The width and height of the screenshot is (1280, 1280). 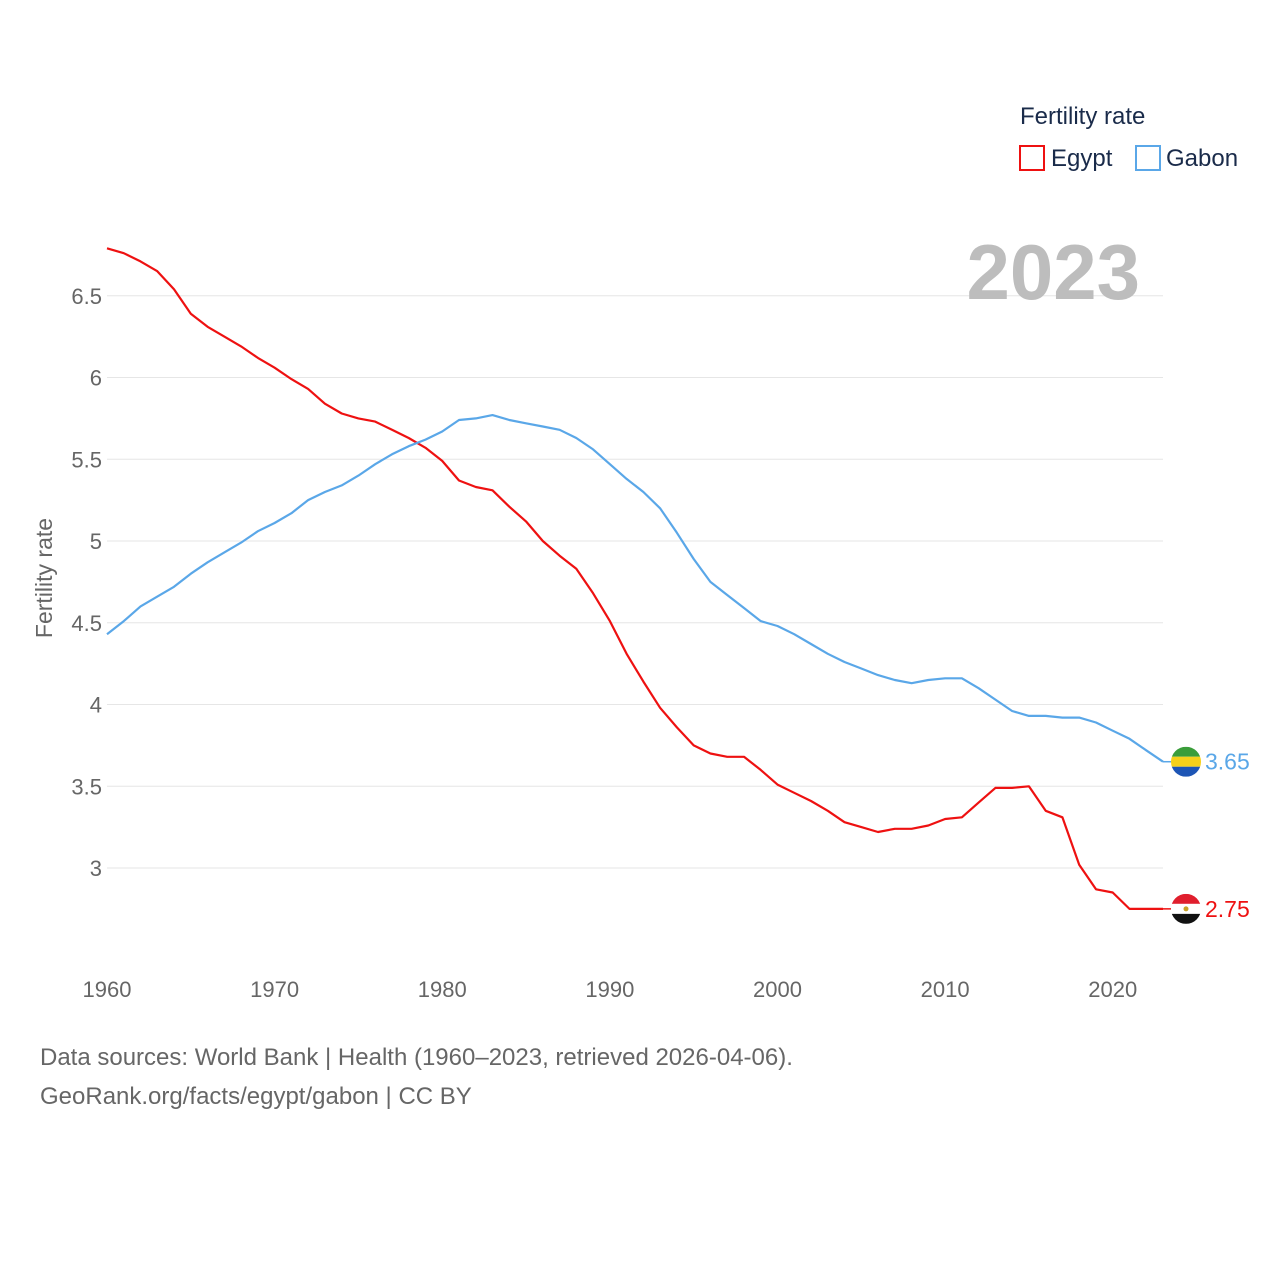 I want to click on x-tick-label: 2000, so click(x=777, y=989).